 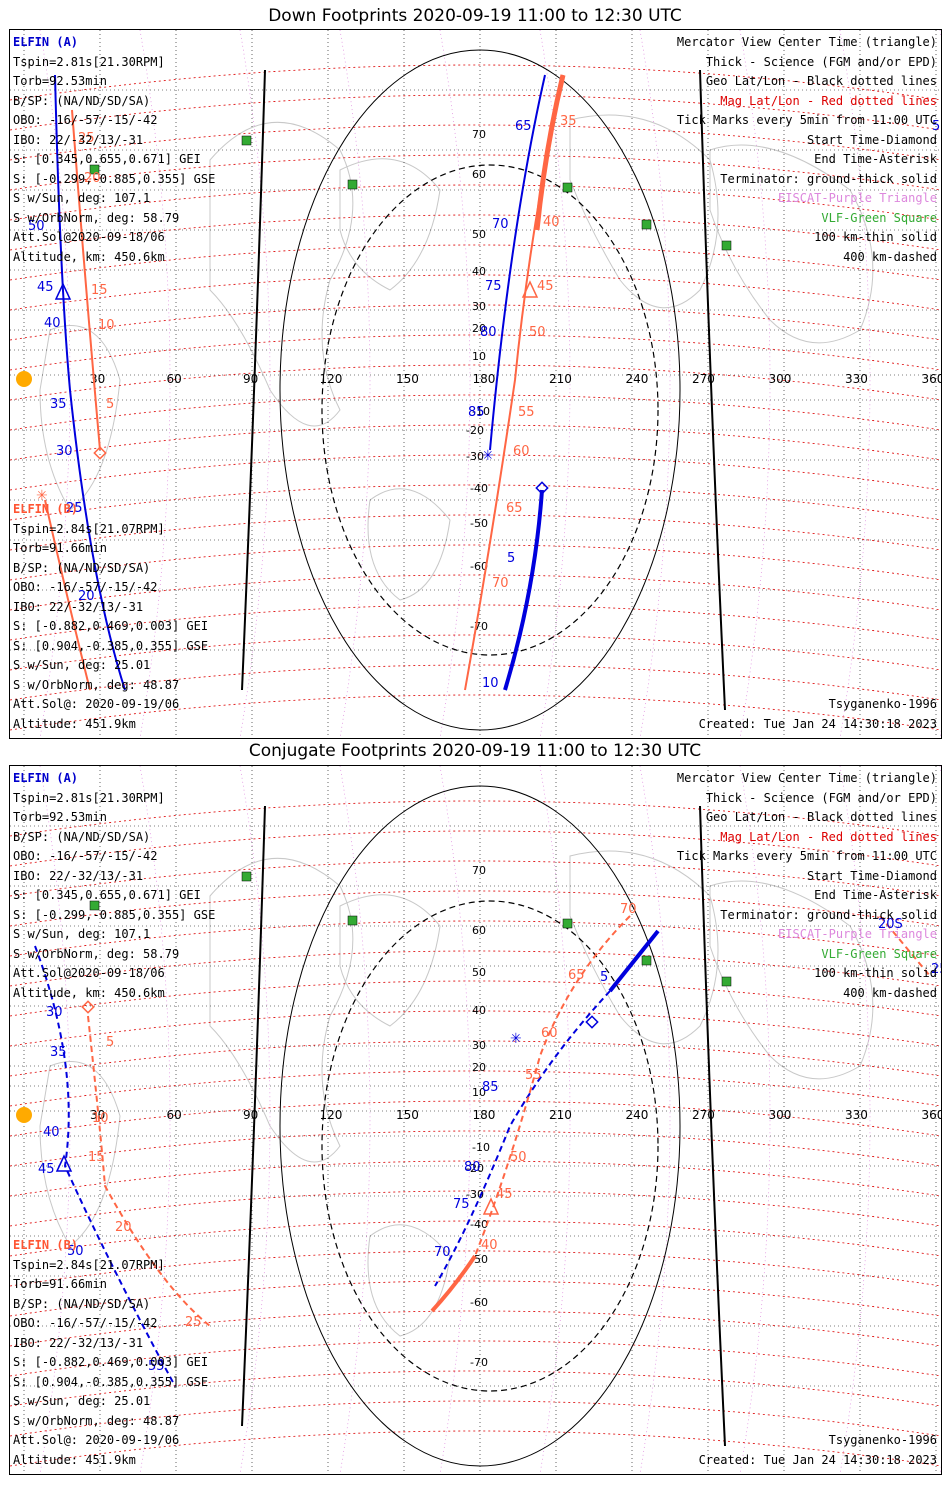 What do you see at coordinates (703, 1115) in the screenshot?
I see `lon-tick-label: 270` at bounding box center [703, 1115].